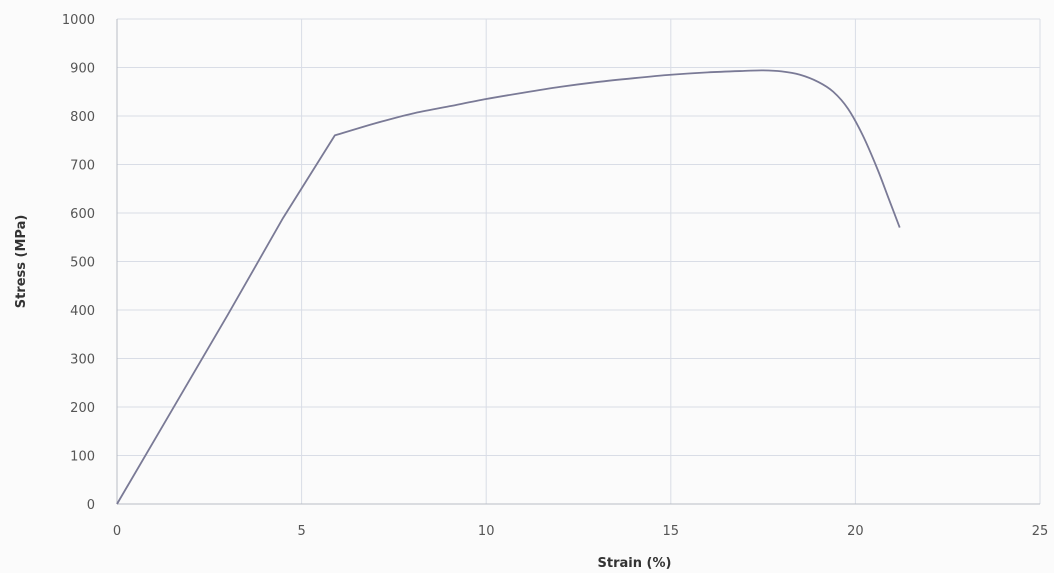 The width and height of the screenshot is (1054, 573). I want to click on y-tick-label: 600, so click(82, 214).